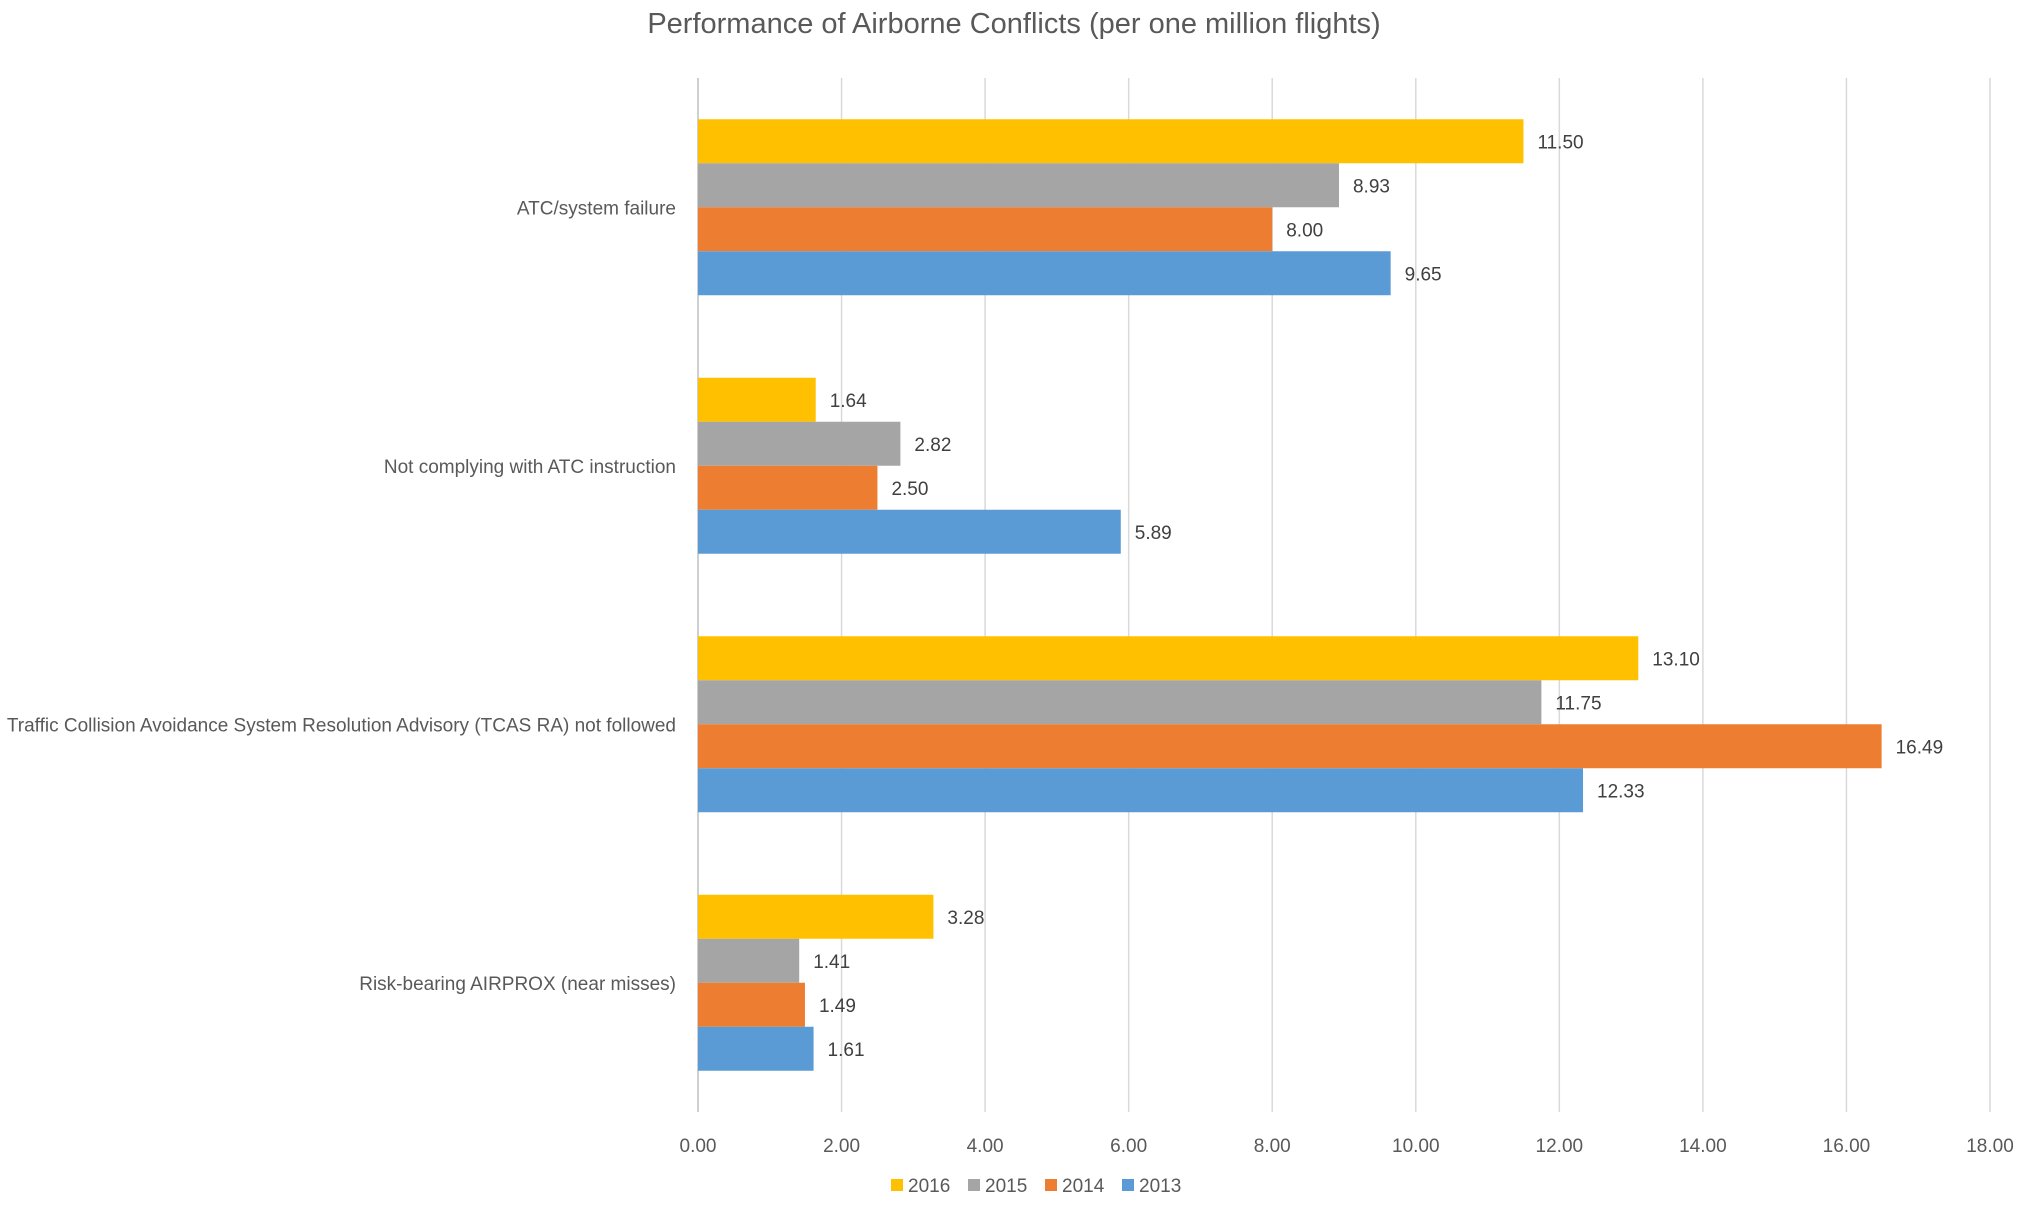 Image resolution: width=2028 pixels, height=1218 pixels. What do you see at coordinates (698, 1146) in the screenshot?
I see `x-tick-label: 0.00` at bounding box center [698, 1146].